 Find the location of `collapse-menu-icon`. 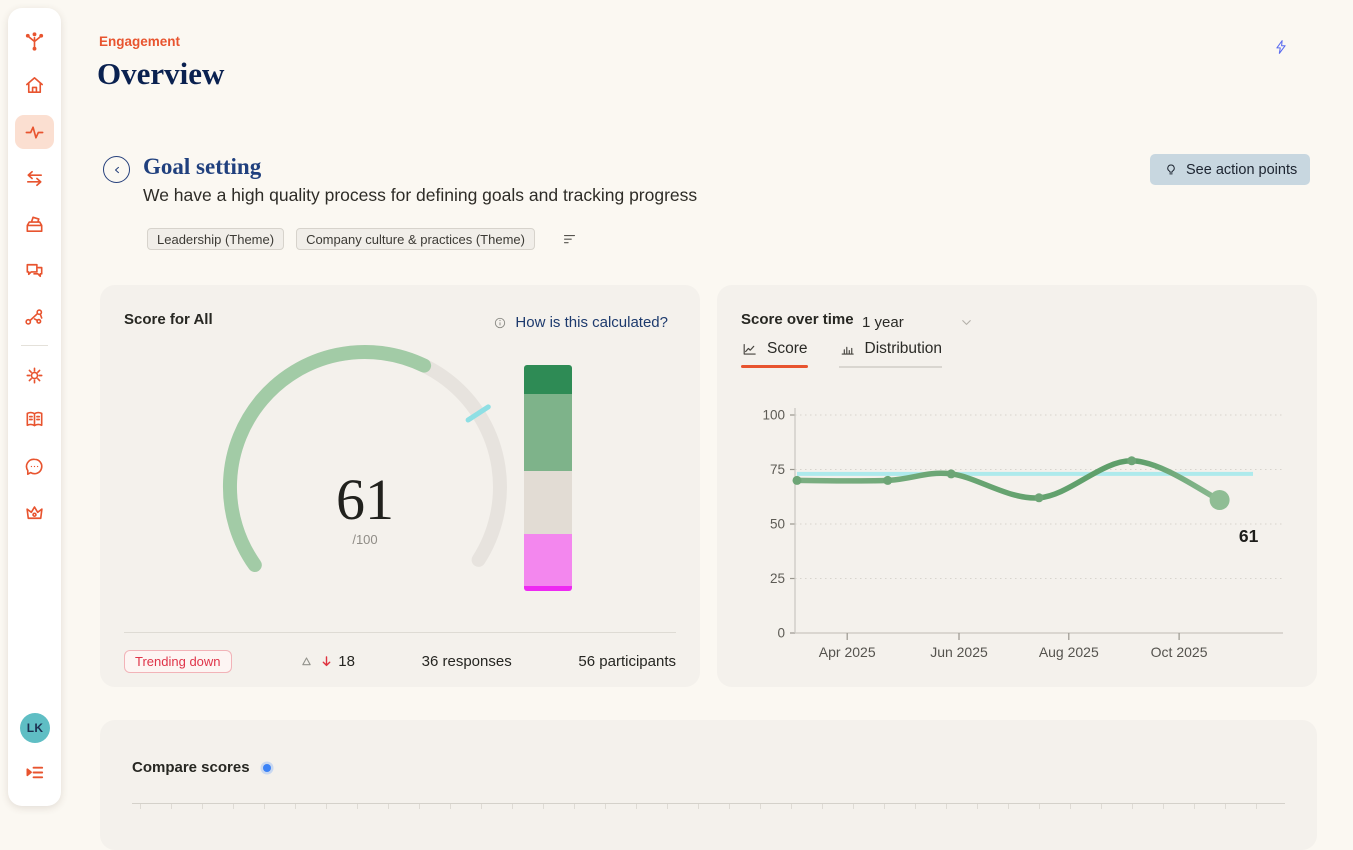

collapse-menu-icon is located at coordinates (34, 772).